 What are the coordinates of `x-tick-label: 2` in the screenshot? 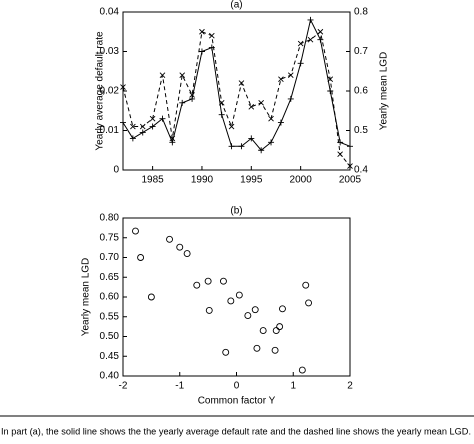 It's located at (350, 386).